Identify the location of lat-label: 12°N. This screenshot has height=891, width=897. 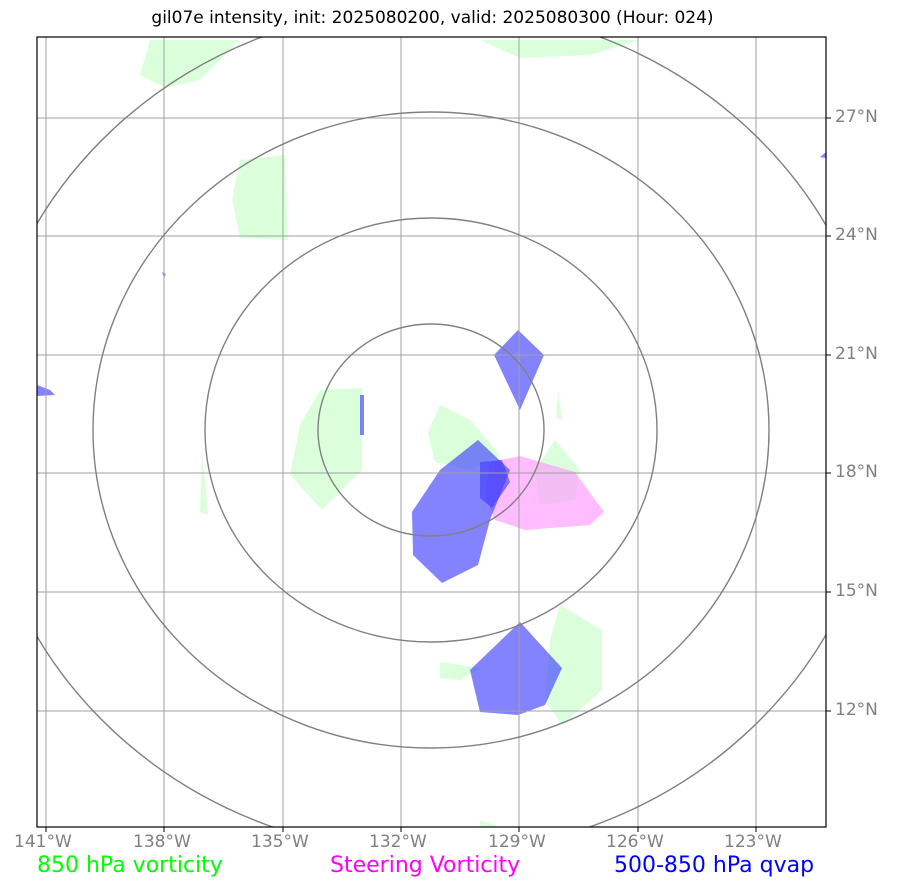
(856, 710).